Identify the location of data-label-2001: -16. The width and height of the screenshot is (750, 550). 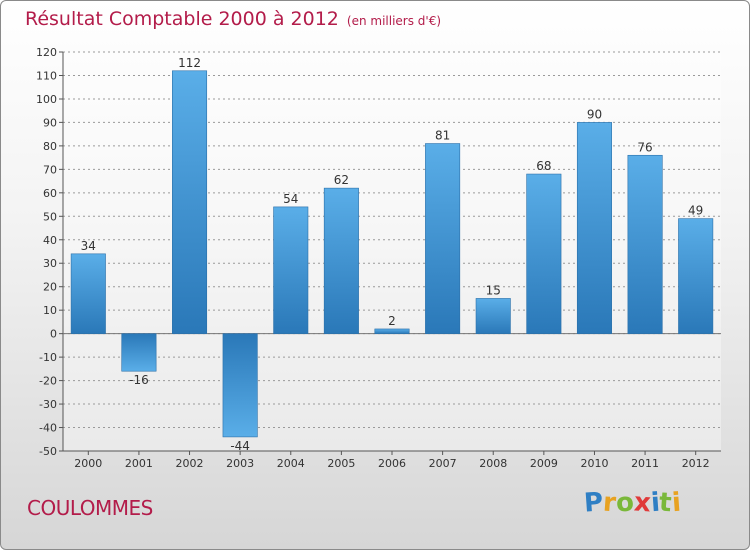
(139, 380).